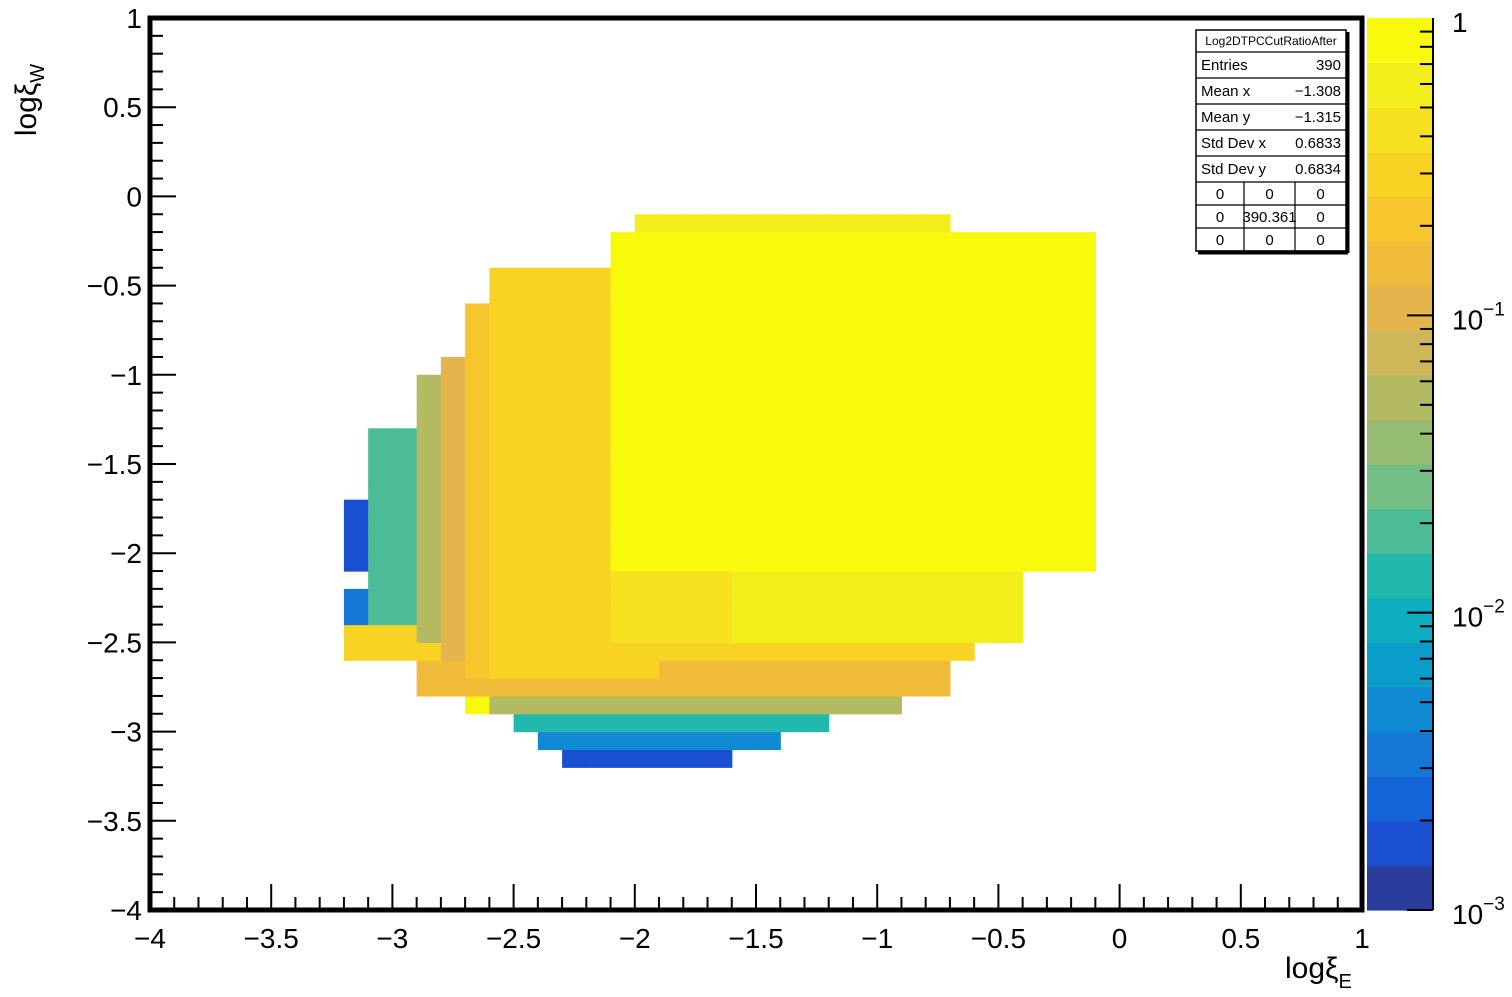  I want to click on color-scale-band, so click(1400, 219).